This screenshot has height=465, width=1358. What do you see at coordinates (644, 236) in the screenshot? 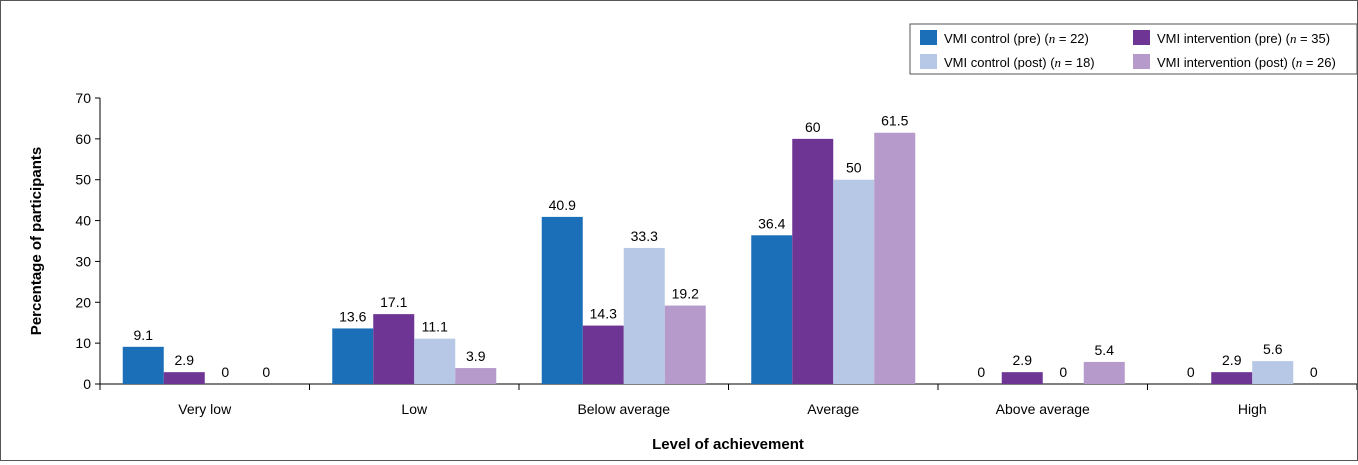
I see `data-label: 33.3` at bounding box center [644, 236].